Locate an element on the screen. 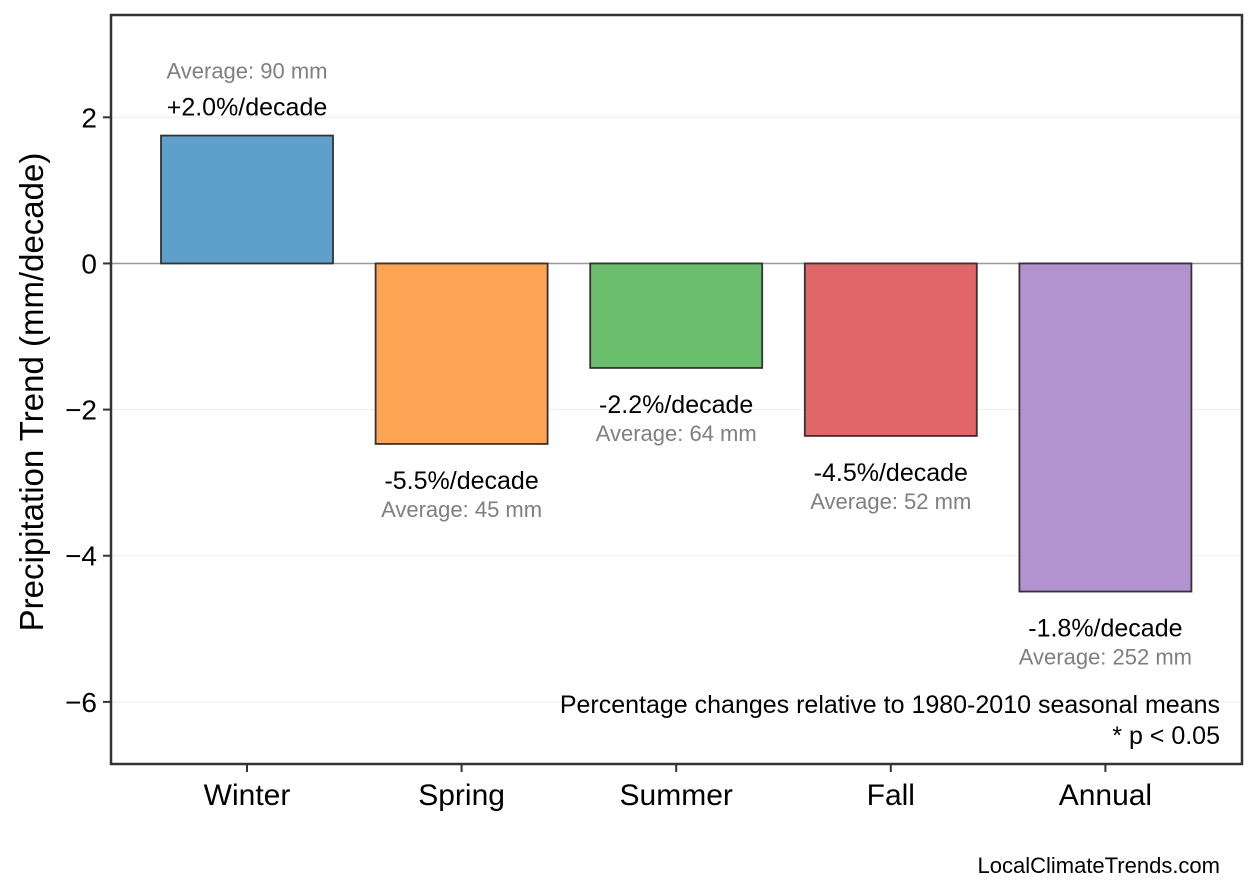  y-tick-label: 2 is located at coordinates (89, 117).